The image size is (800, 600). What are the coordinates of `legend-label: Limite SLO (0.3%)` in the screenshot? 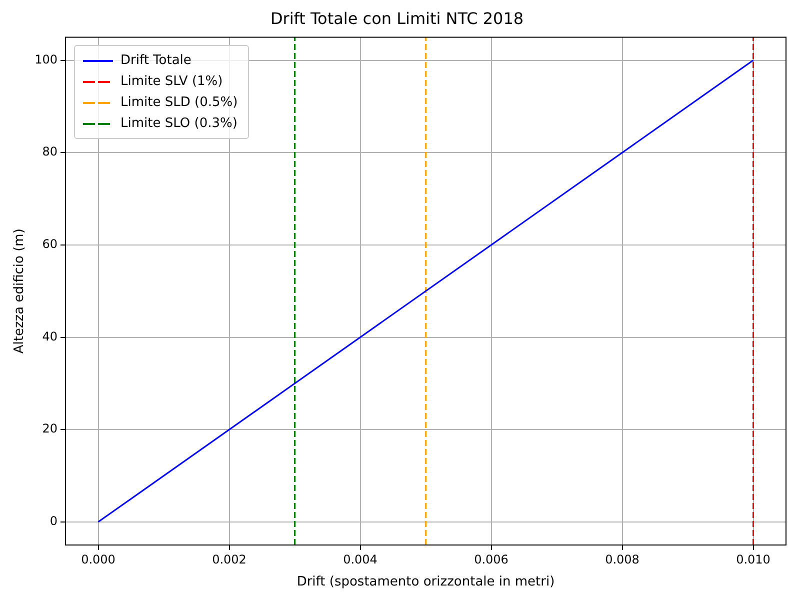 It's located at (179, 124).